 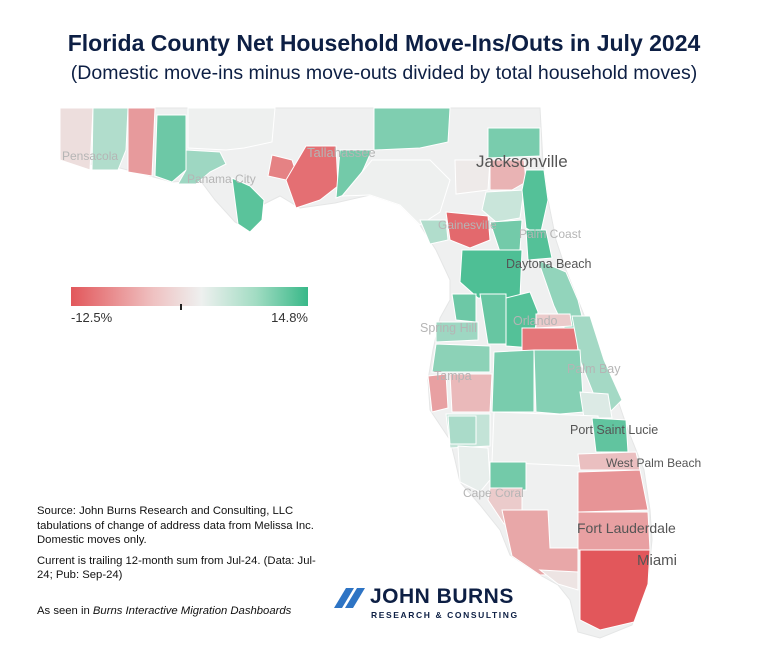 I want to click on place-label-pensacola: Pensacola, so click(x=90, y=156).